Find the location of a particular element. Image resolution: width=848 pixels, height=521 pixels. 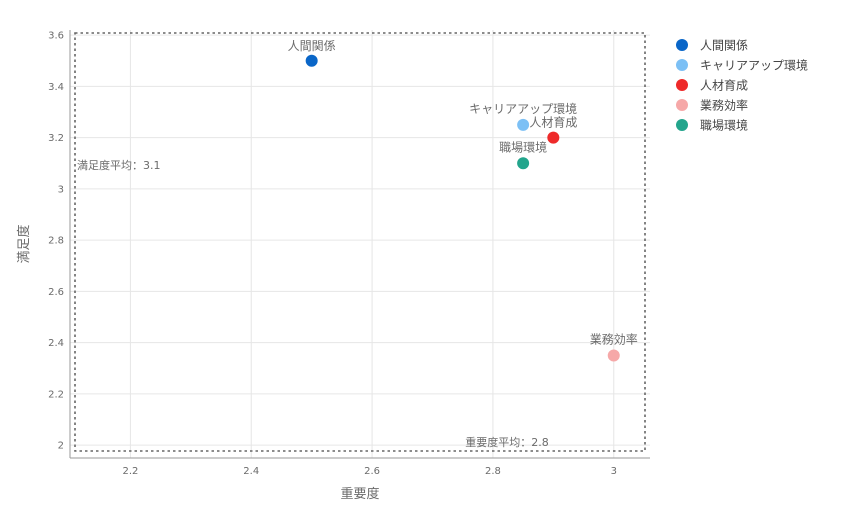

y-tick-label: 3.4 is located at coordinates (56, 87).